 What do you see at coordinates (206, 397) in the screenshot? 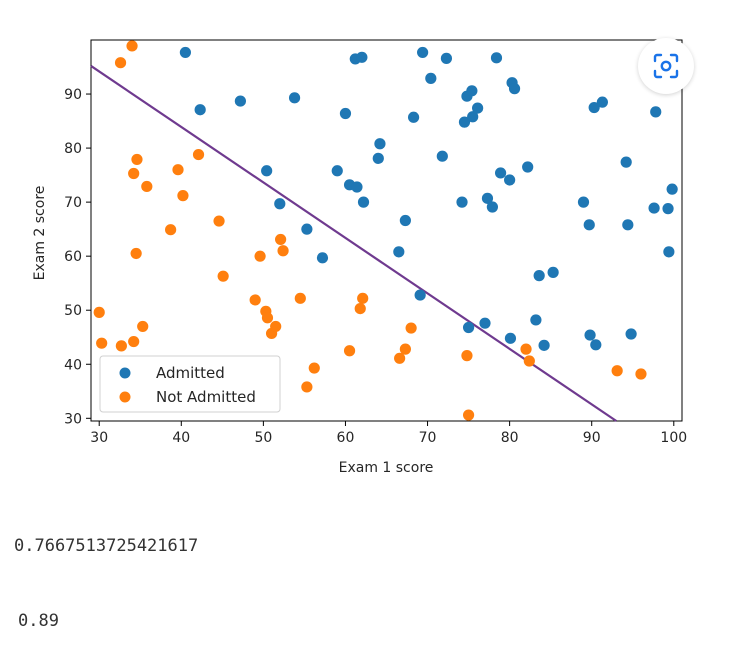
I see `legend-label-not-admitted: Not Admitted` at bounding box center [206, 397].